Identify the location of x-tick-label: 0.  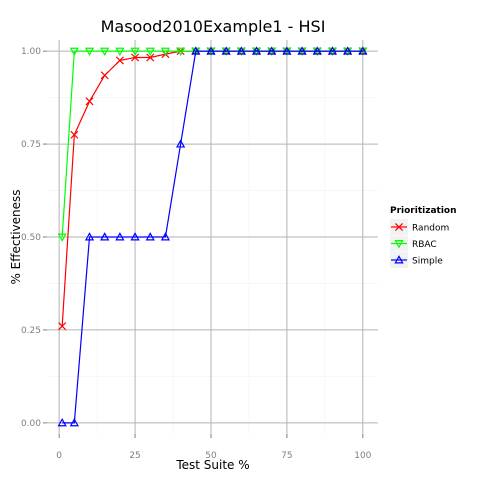
(59, 456).